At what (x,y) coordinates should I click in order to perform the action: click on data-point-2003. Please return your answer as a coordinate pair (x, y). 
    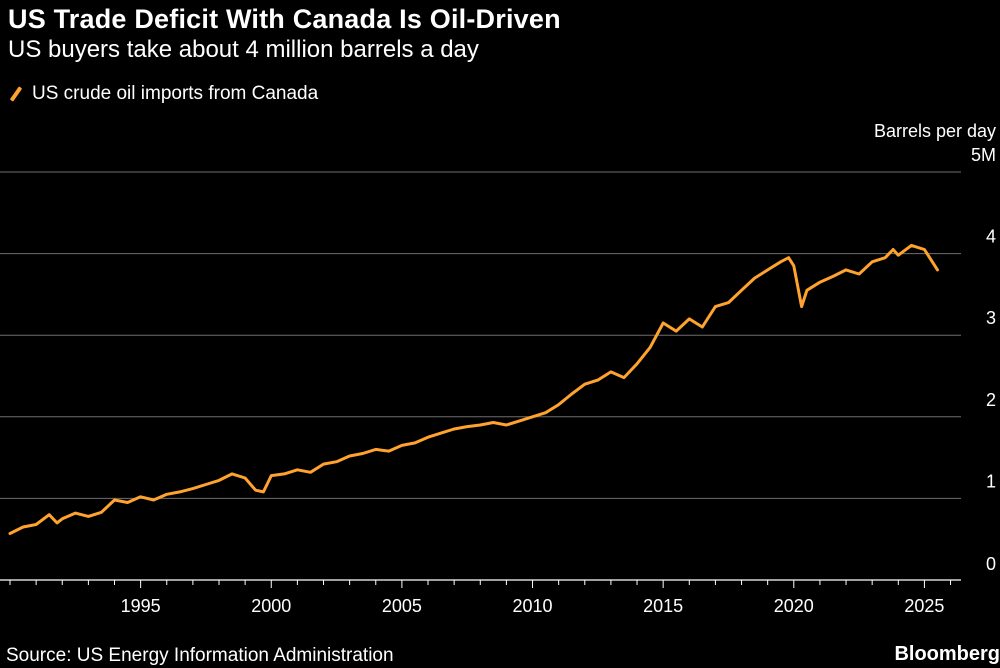
    Looking at the image, I should click on (349, 456).